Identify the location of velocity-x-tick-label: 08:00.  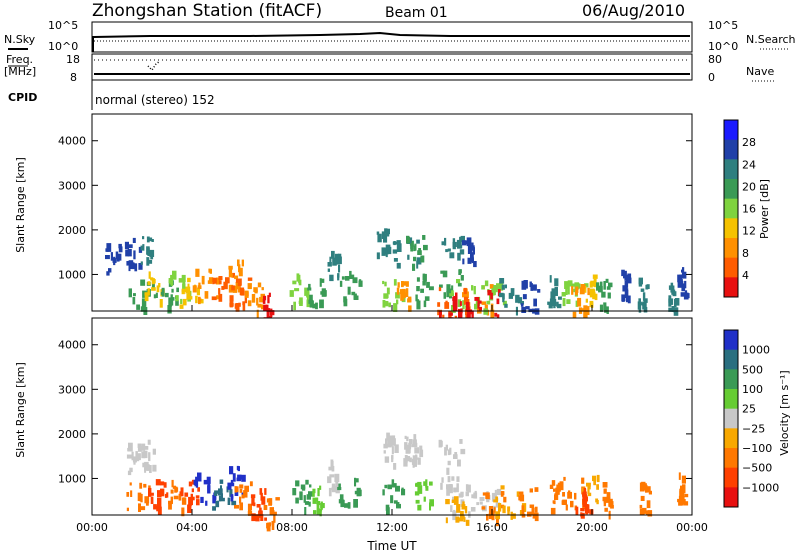
(292, 527).